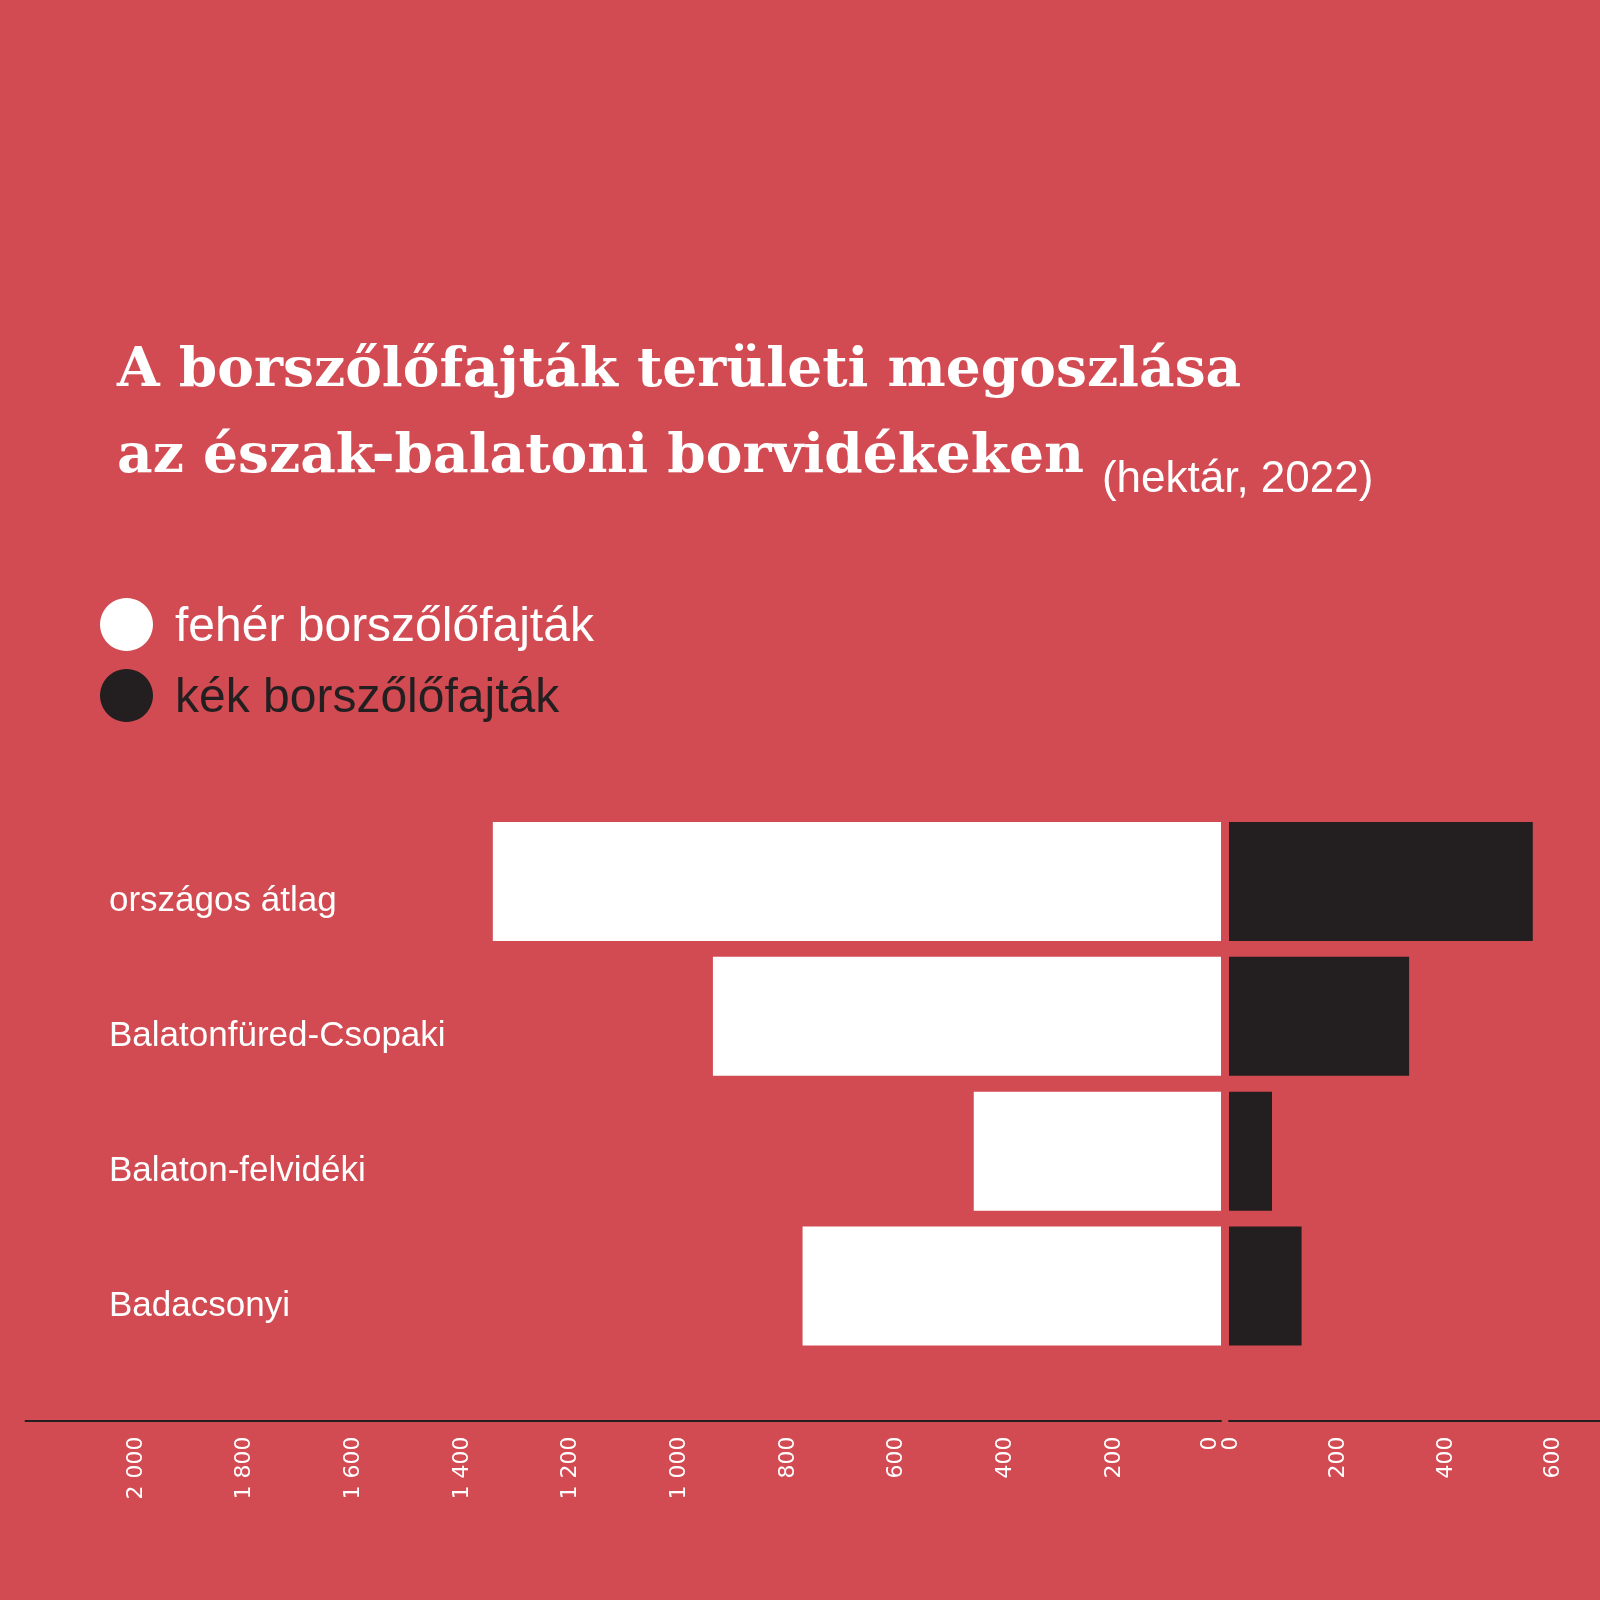 The image size is (1600, 1600). Describe the element at coordinates (460, 1468) in the screenshot. I see `x-tick-label: 1 400` at that location.